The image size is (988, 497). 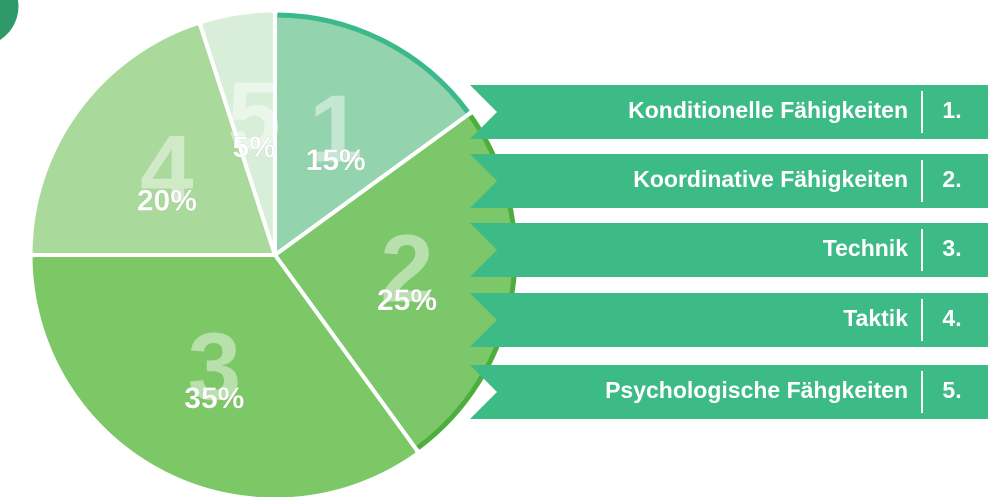 I want to click on slice-percent: 20%, so click(x=167, y=200).